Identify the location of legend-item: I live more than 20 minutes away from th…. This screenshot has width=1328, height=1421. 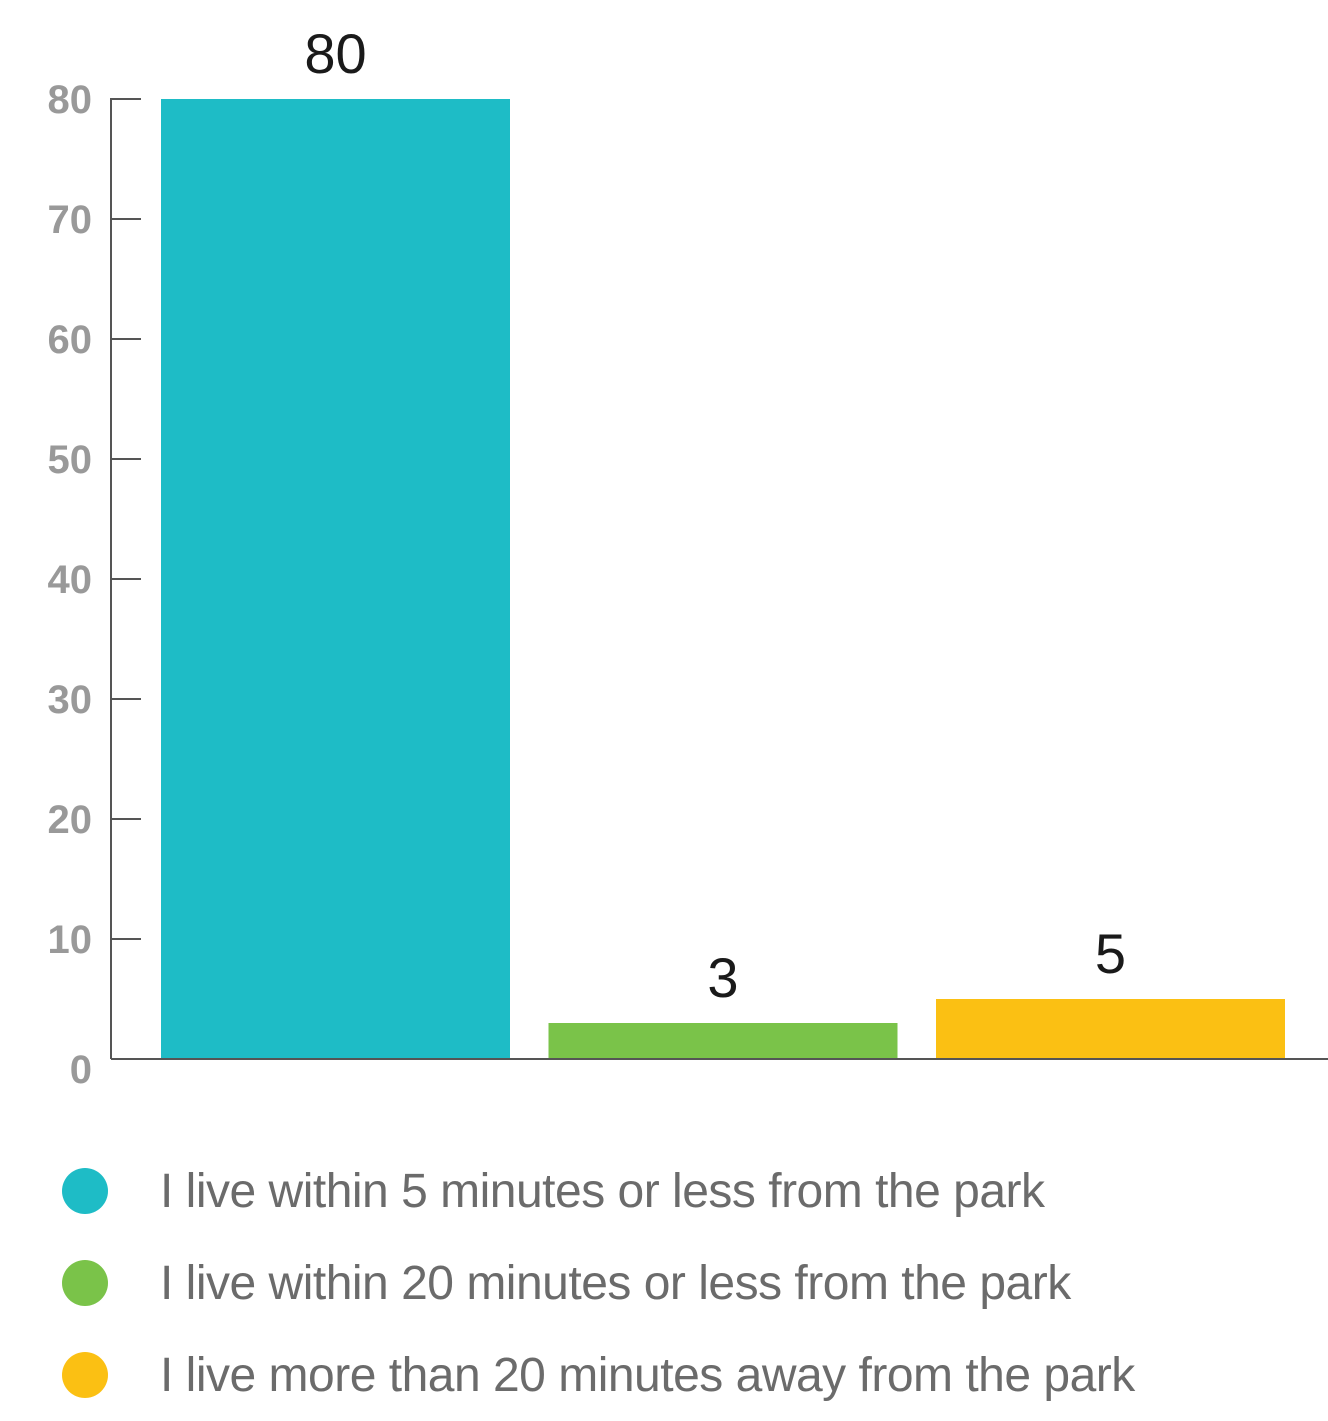
(598, 1375).